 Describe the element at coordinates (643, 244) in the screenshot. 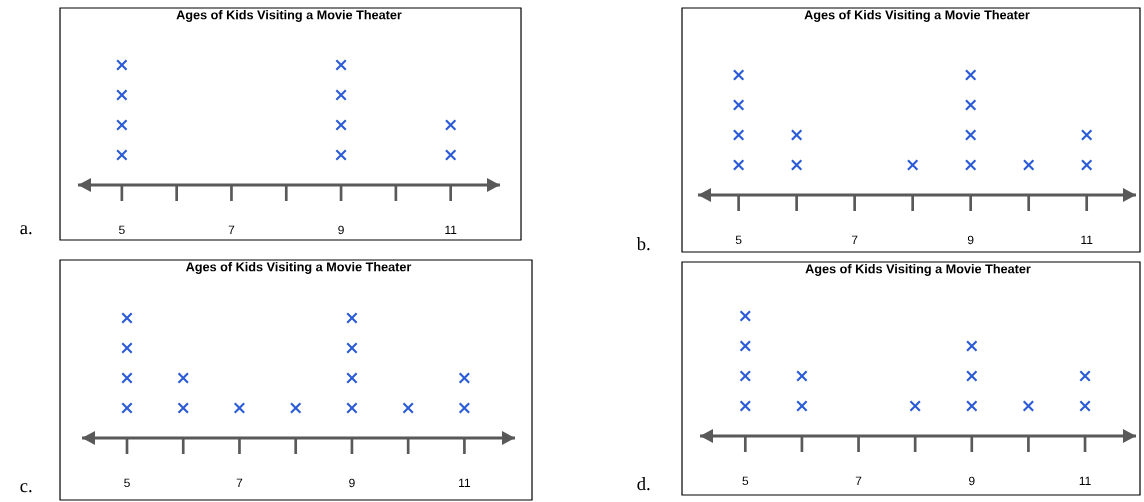

I see `text: b.` at that location.